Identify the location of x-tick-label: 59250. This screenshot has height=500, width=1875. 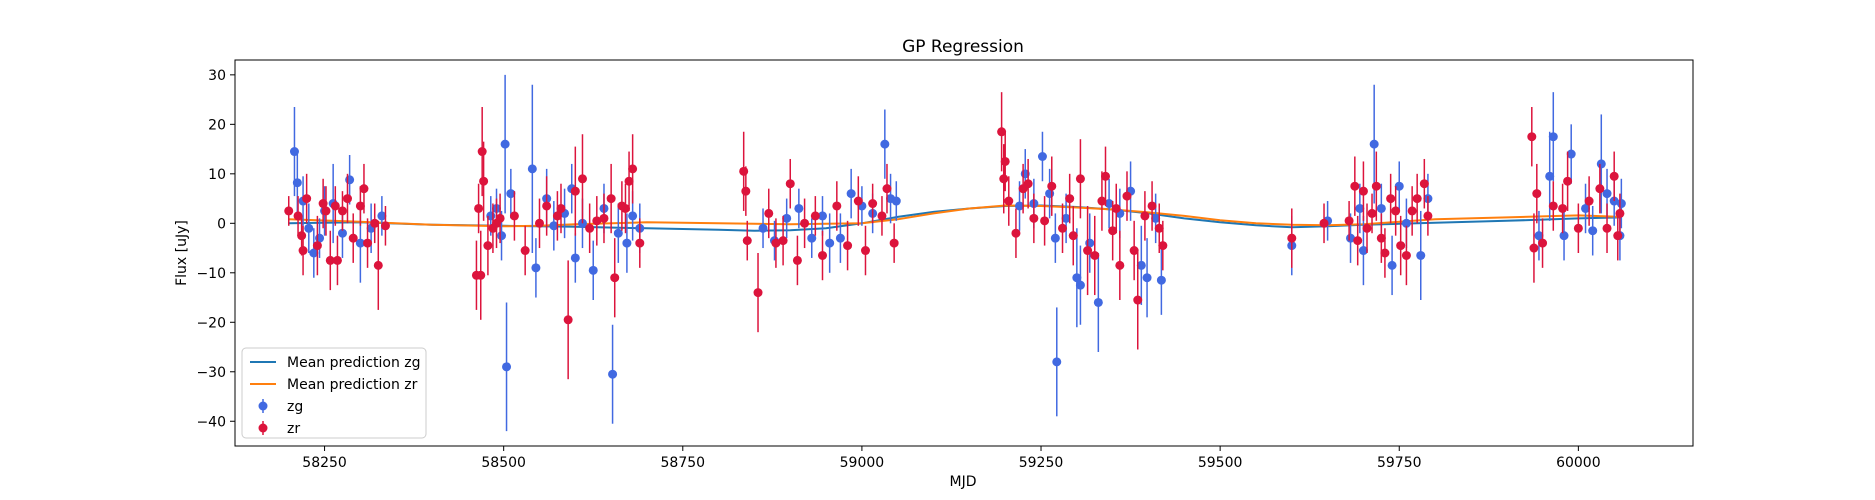
(1041, 463).